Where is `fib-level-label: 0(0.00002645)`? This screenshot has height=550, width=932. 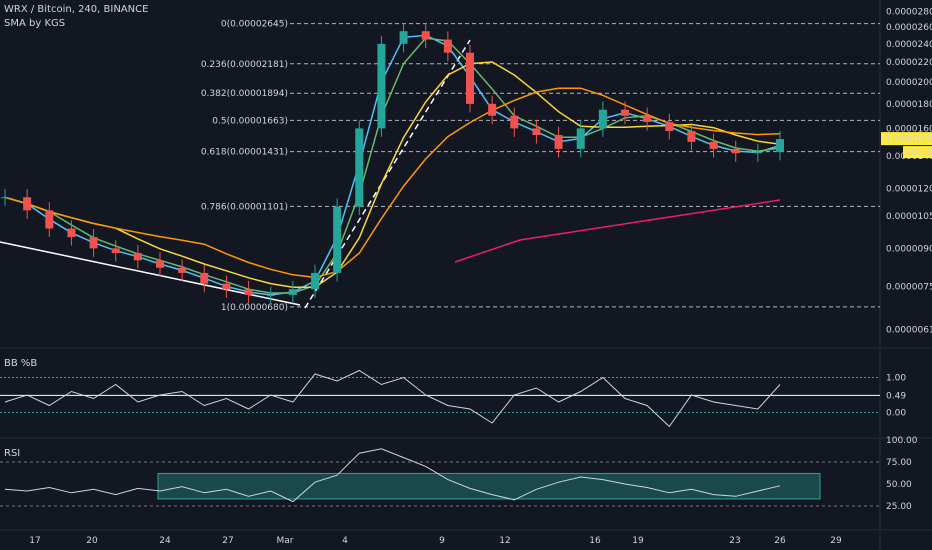 fib-level-label: 0(0.00002645) is located at coordinates (254, 25).